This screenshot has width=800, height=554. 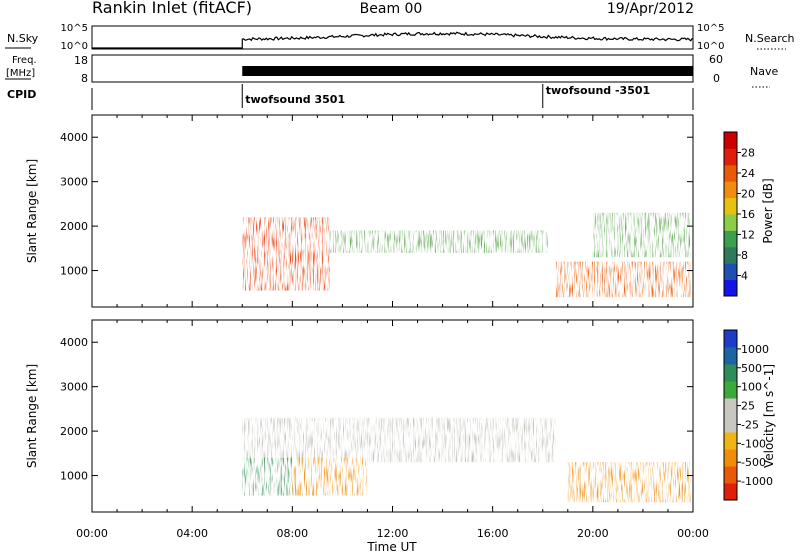 What do you see at coordinates (84, 78) in the screenshot?
I see `freq-tick-bottom: 8` at bounding box center [84, 78].